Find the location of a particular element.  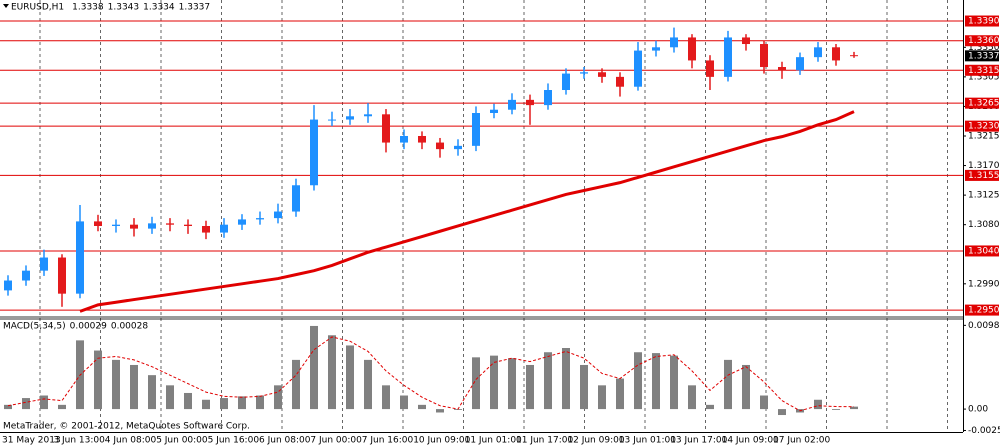

level-label: 1.3265 is located at coordinates (984, 104).